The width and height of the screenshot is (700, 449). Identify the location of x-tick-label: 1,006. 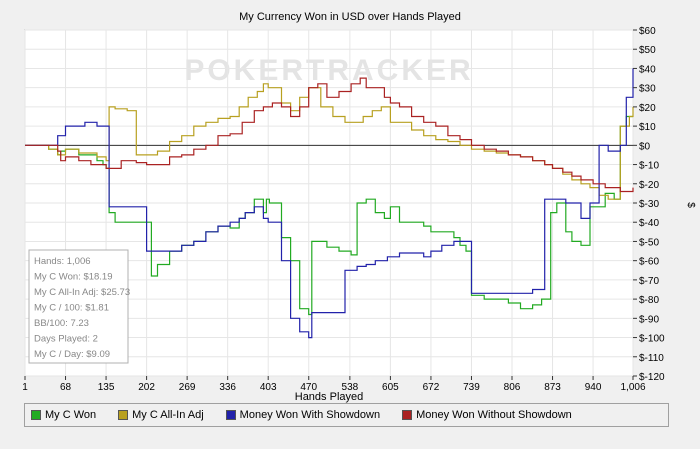
(632, 387).